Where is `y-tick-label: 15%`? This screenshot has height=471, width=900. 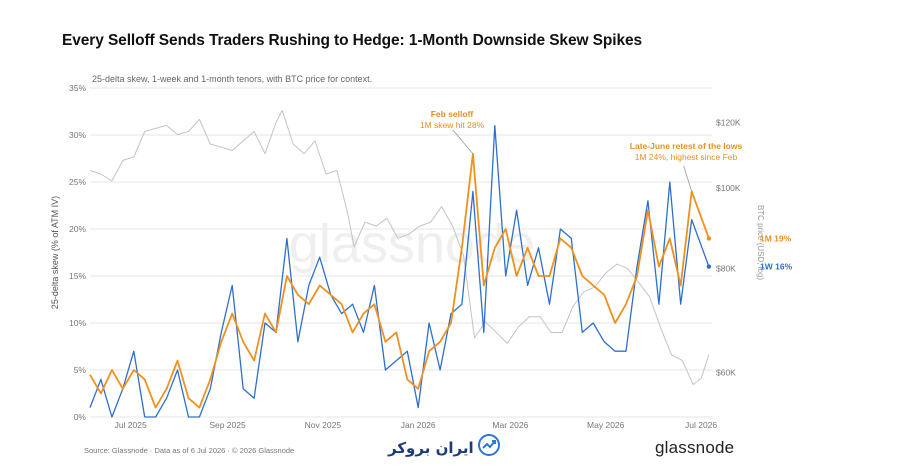
y-tick-label: 15% is located at coordinates (77, 276).